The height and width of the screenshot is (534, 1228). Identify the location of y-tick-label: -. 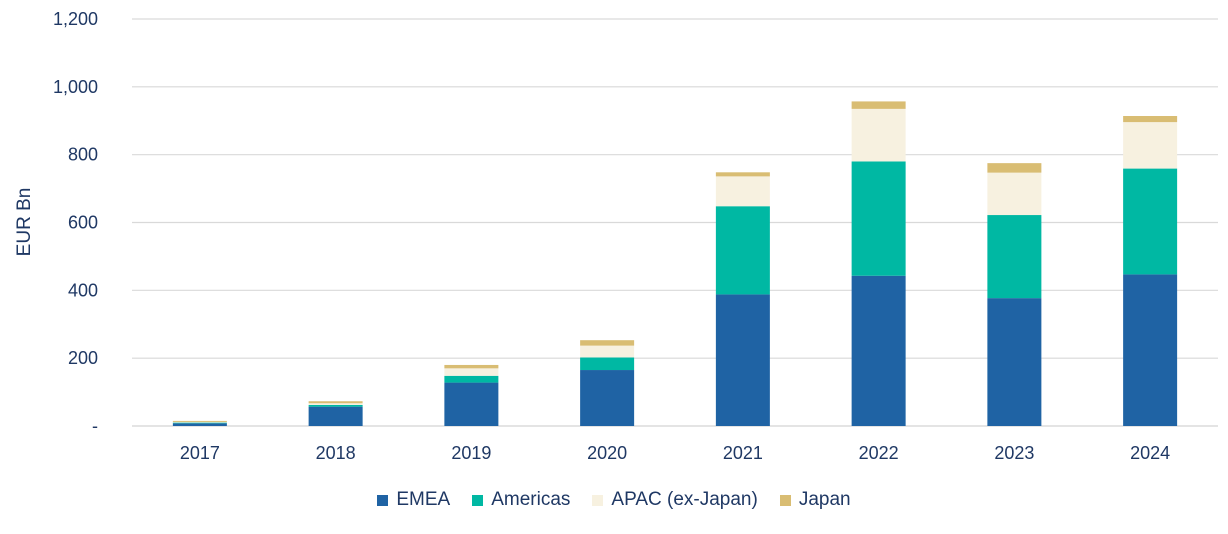
(95, 426).